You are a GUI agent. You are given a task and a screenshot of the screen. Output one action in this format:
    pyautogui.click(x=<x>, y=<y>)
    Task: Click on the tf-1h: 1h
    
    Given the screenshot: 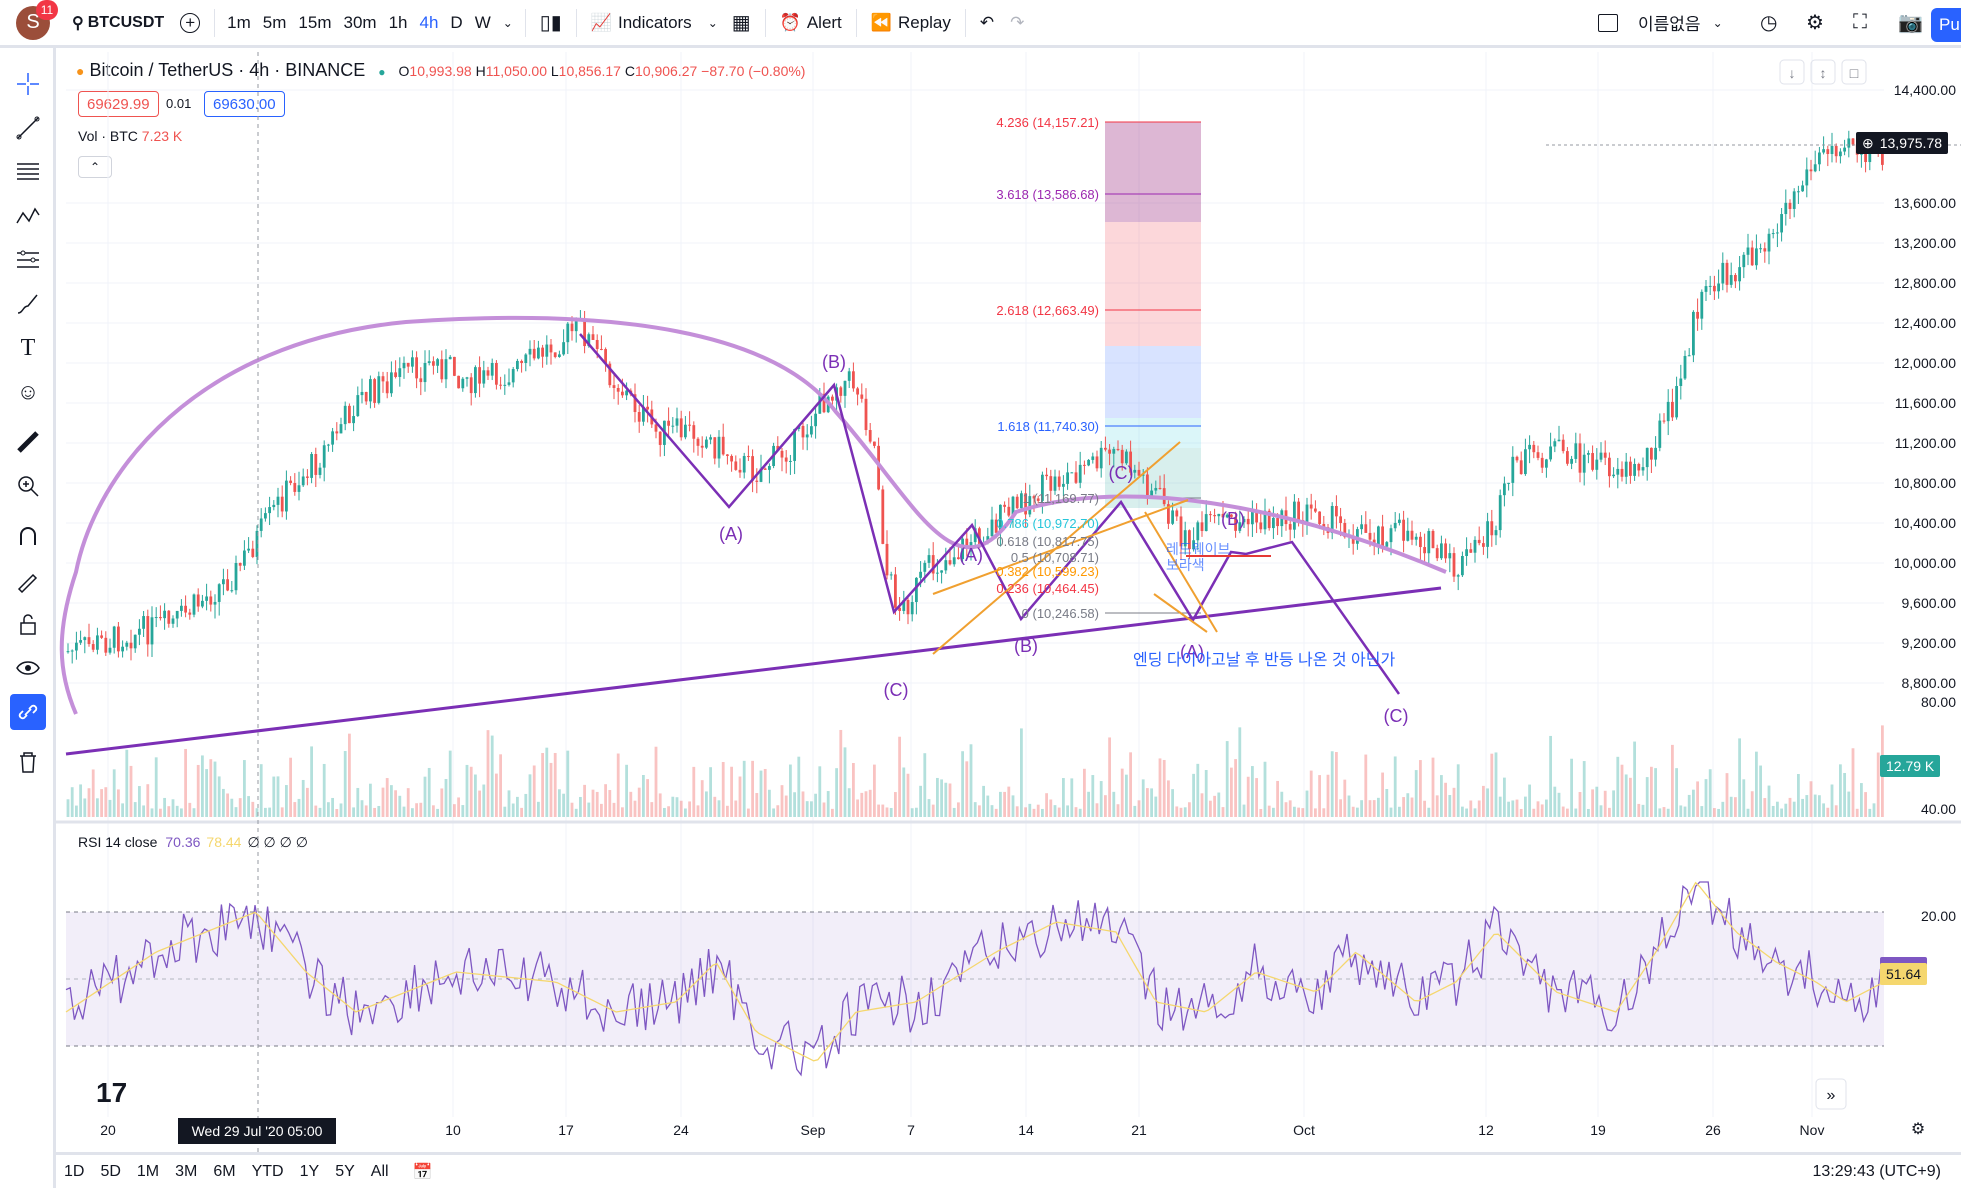 What is the action you would take?
    pyautogui.click(x=398, y=22)
    